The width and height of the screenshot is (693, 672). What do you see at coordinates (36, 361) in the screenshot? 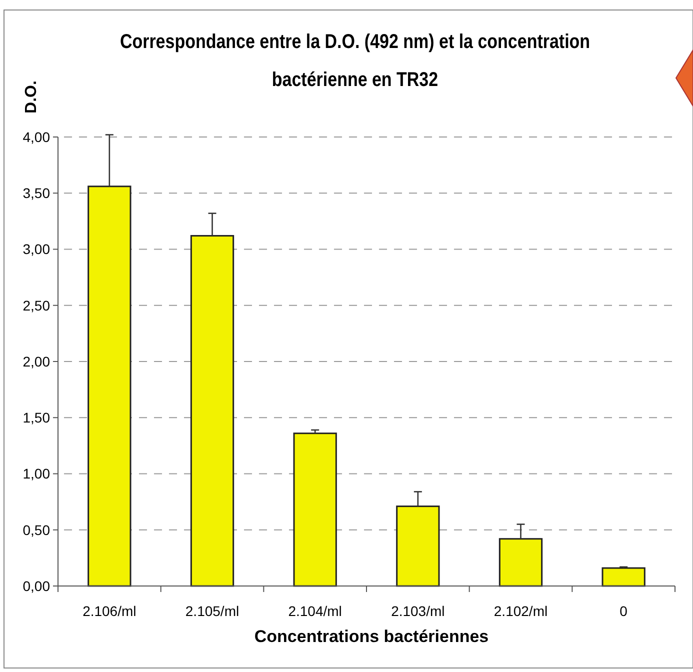
I see `y-tick-label: 2,00` at bounding box center [36, 361].